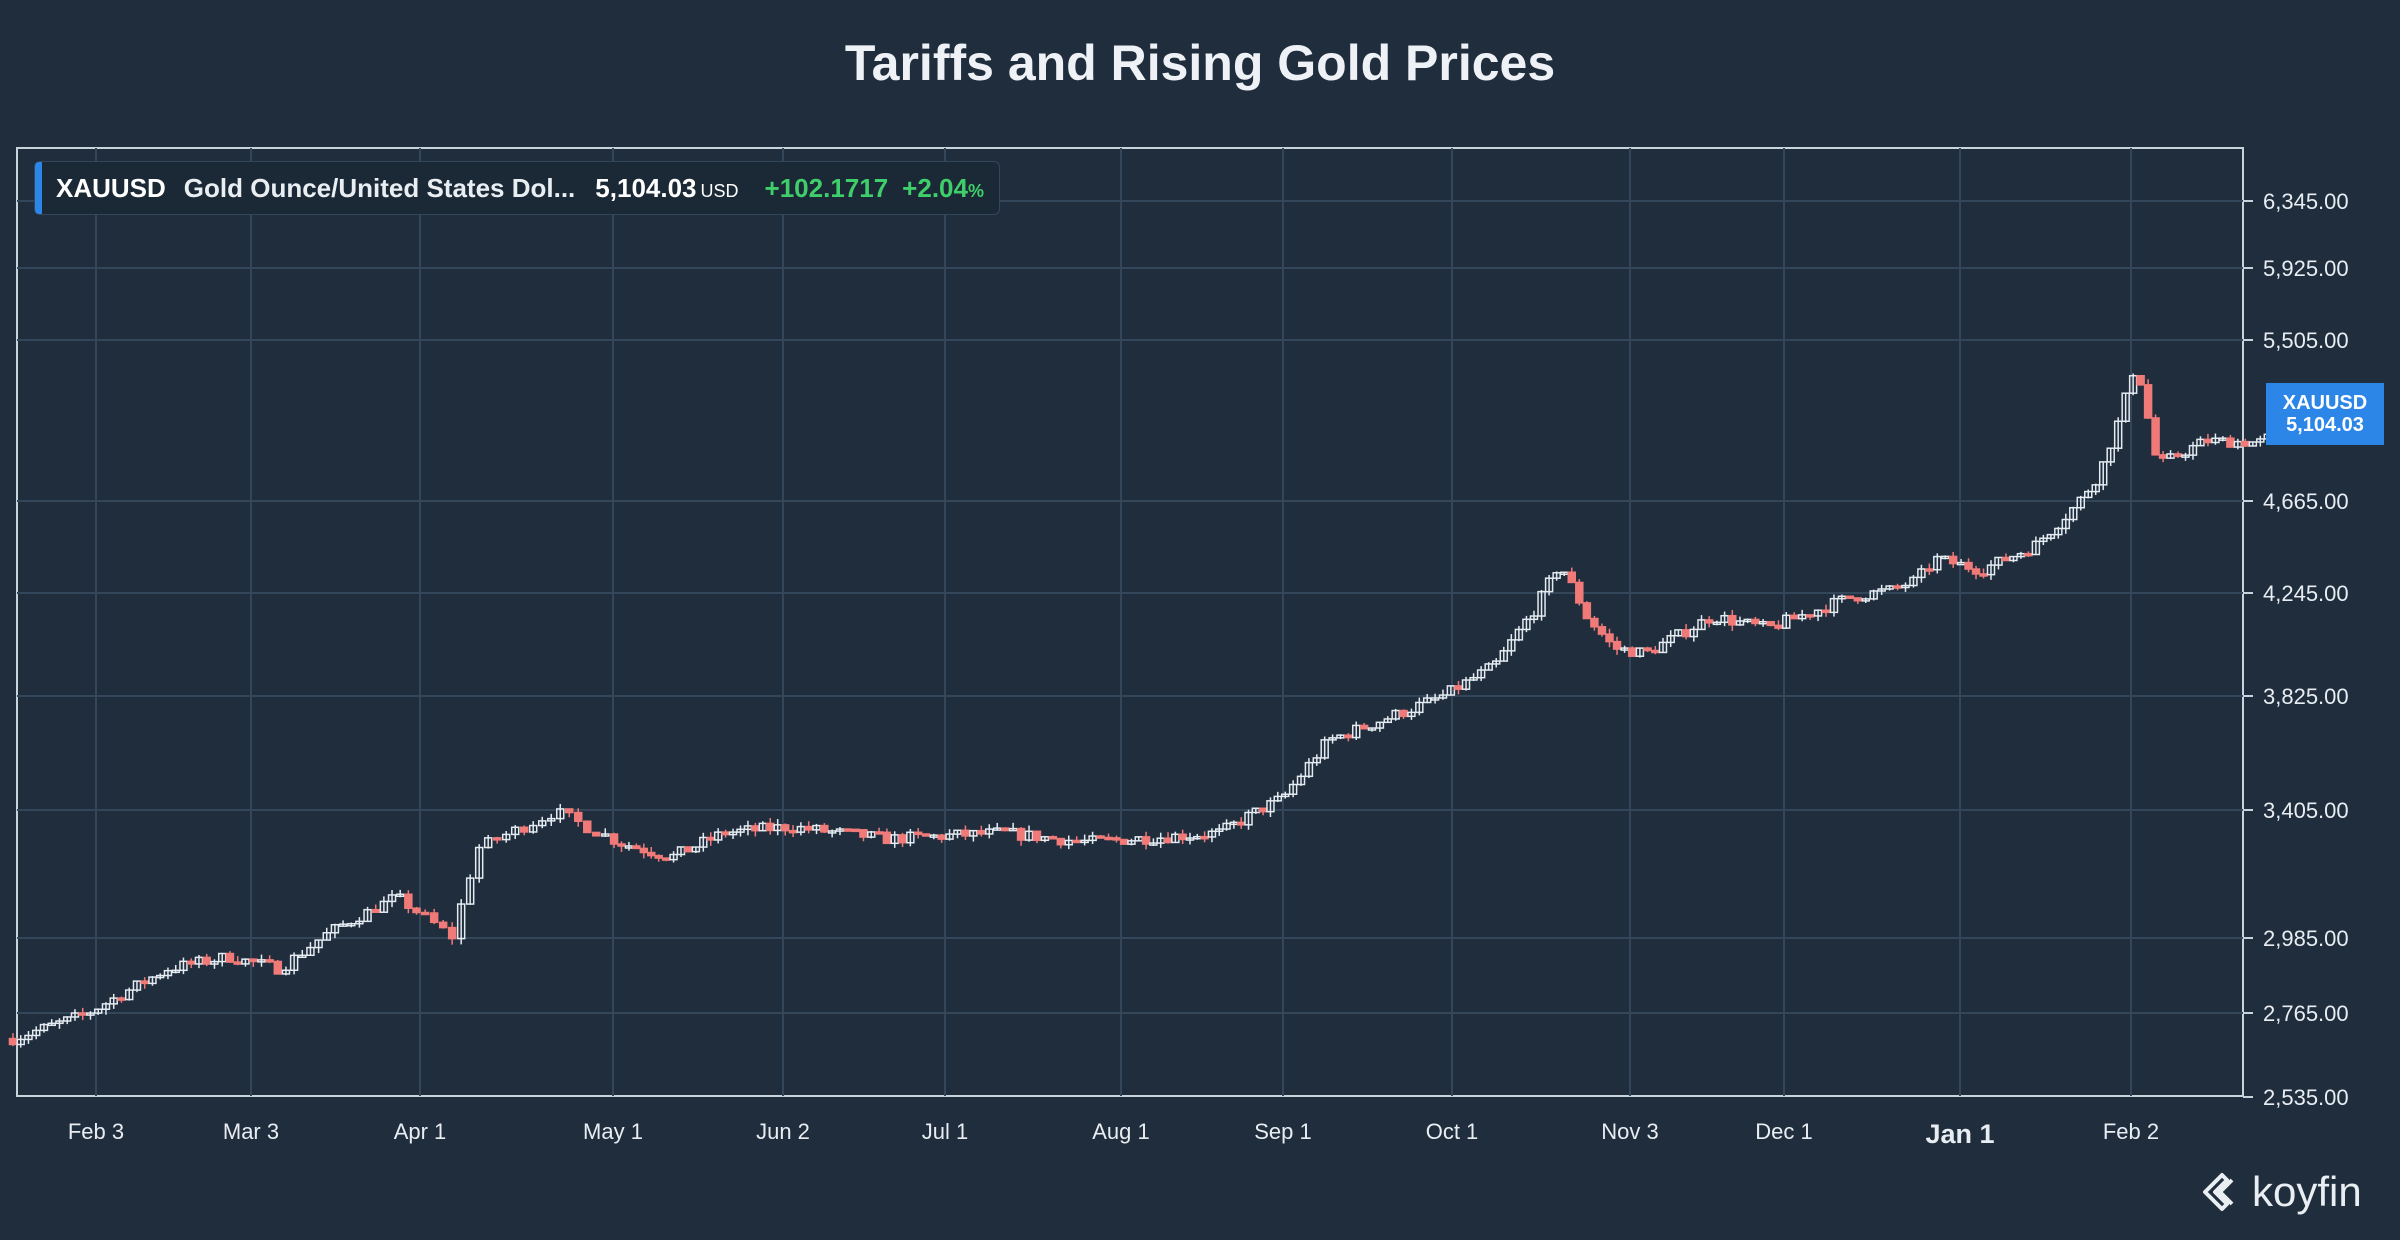 The image size is (2400, 1240). I want to click on x-tick-label: Aug 1, so click(1121, 1131).